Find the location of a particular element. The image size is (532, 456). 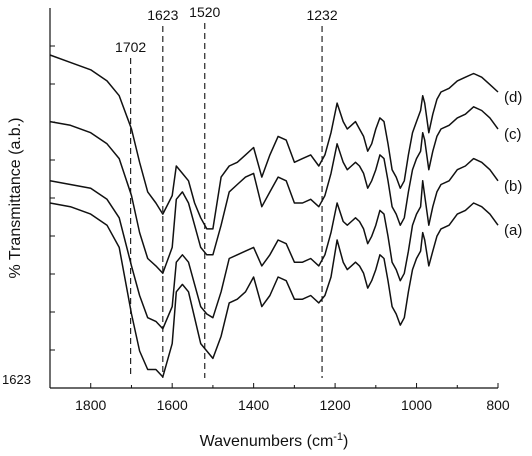

series-label: (a) is located at coordinates (513, 230).